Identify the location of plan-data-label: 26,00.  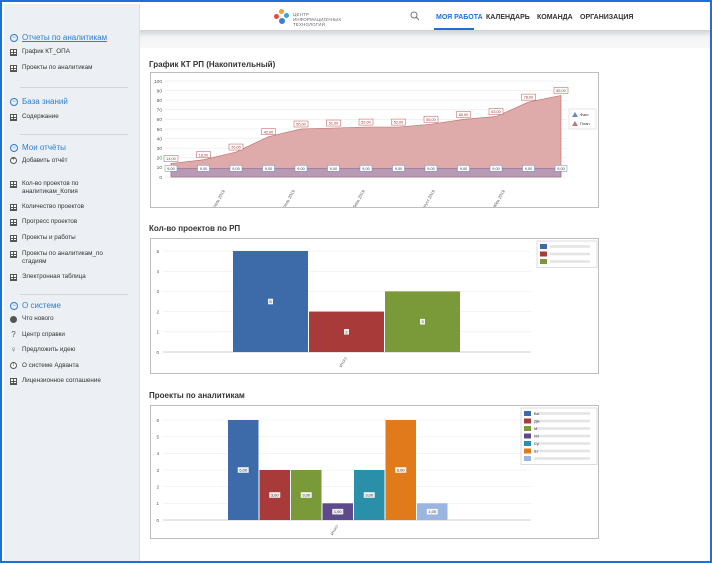
(236, 148).